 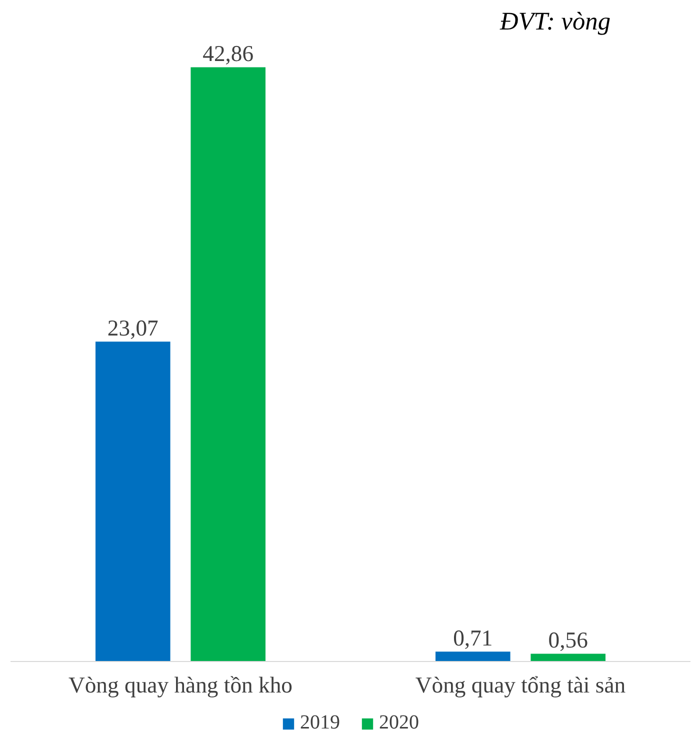 What do you see at coordinates (132, 328) in the screenshot?
I see `data-label: 23,07` at bounding box center [132, 328].